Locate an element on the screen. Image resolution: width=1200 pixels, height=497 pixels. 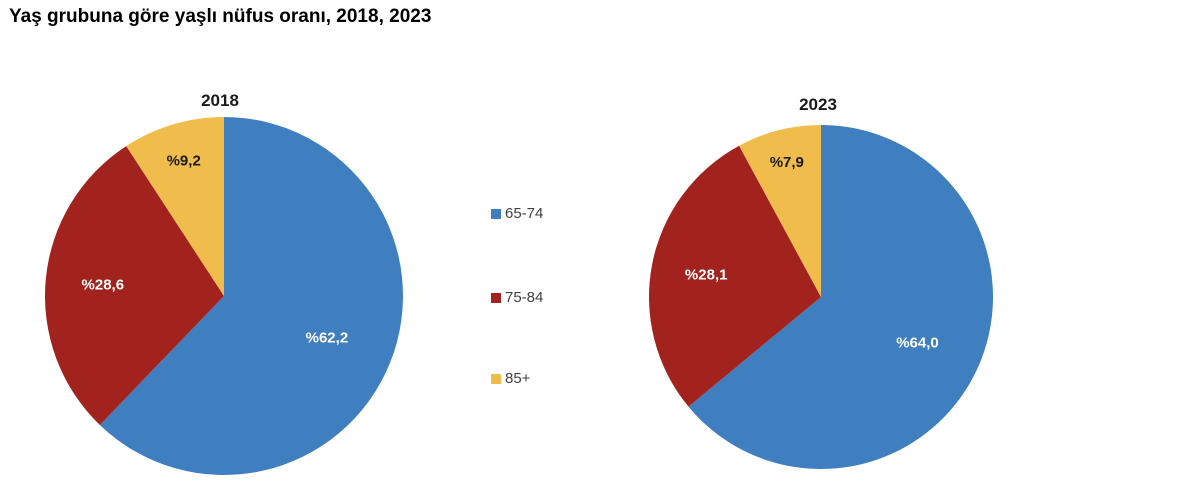
pie-title-2018: 2018 is located at coordinates (220, 100).